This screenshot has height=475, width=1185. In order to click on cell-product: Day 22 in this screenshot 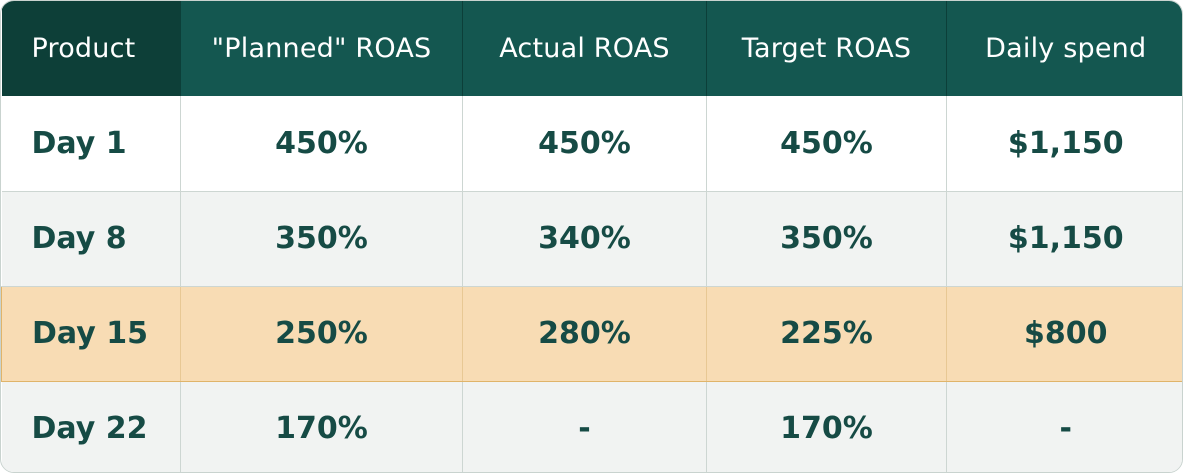, I will do `click(91, 426)`.